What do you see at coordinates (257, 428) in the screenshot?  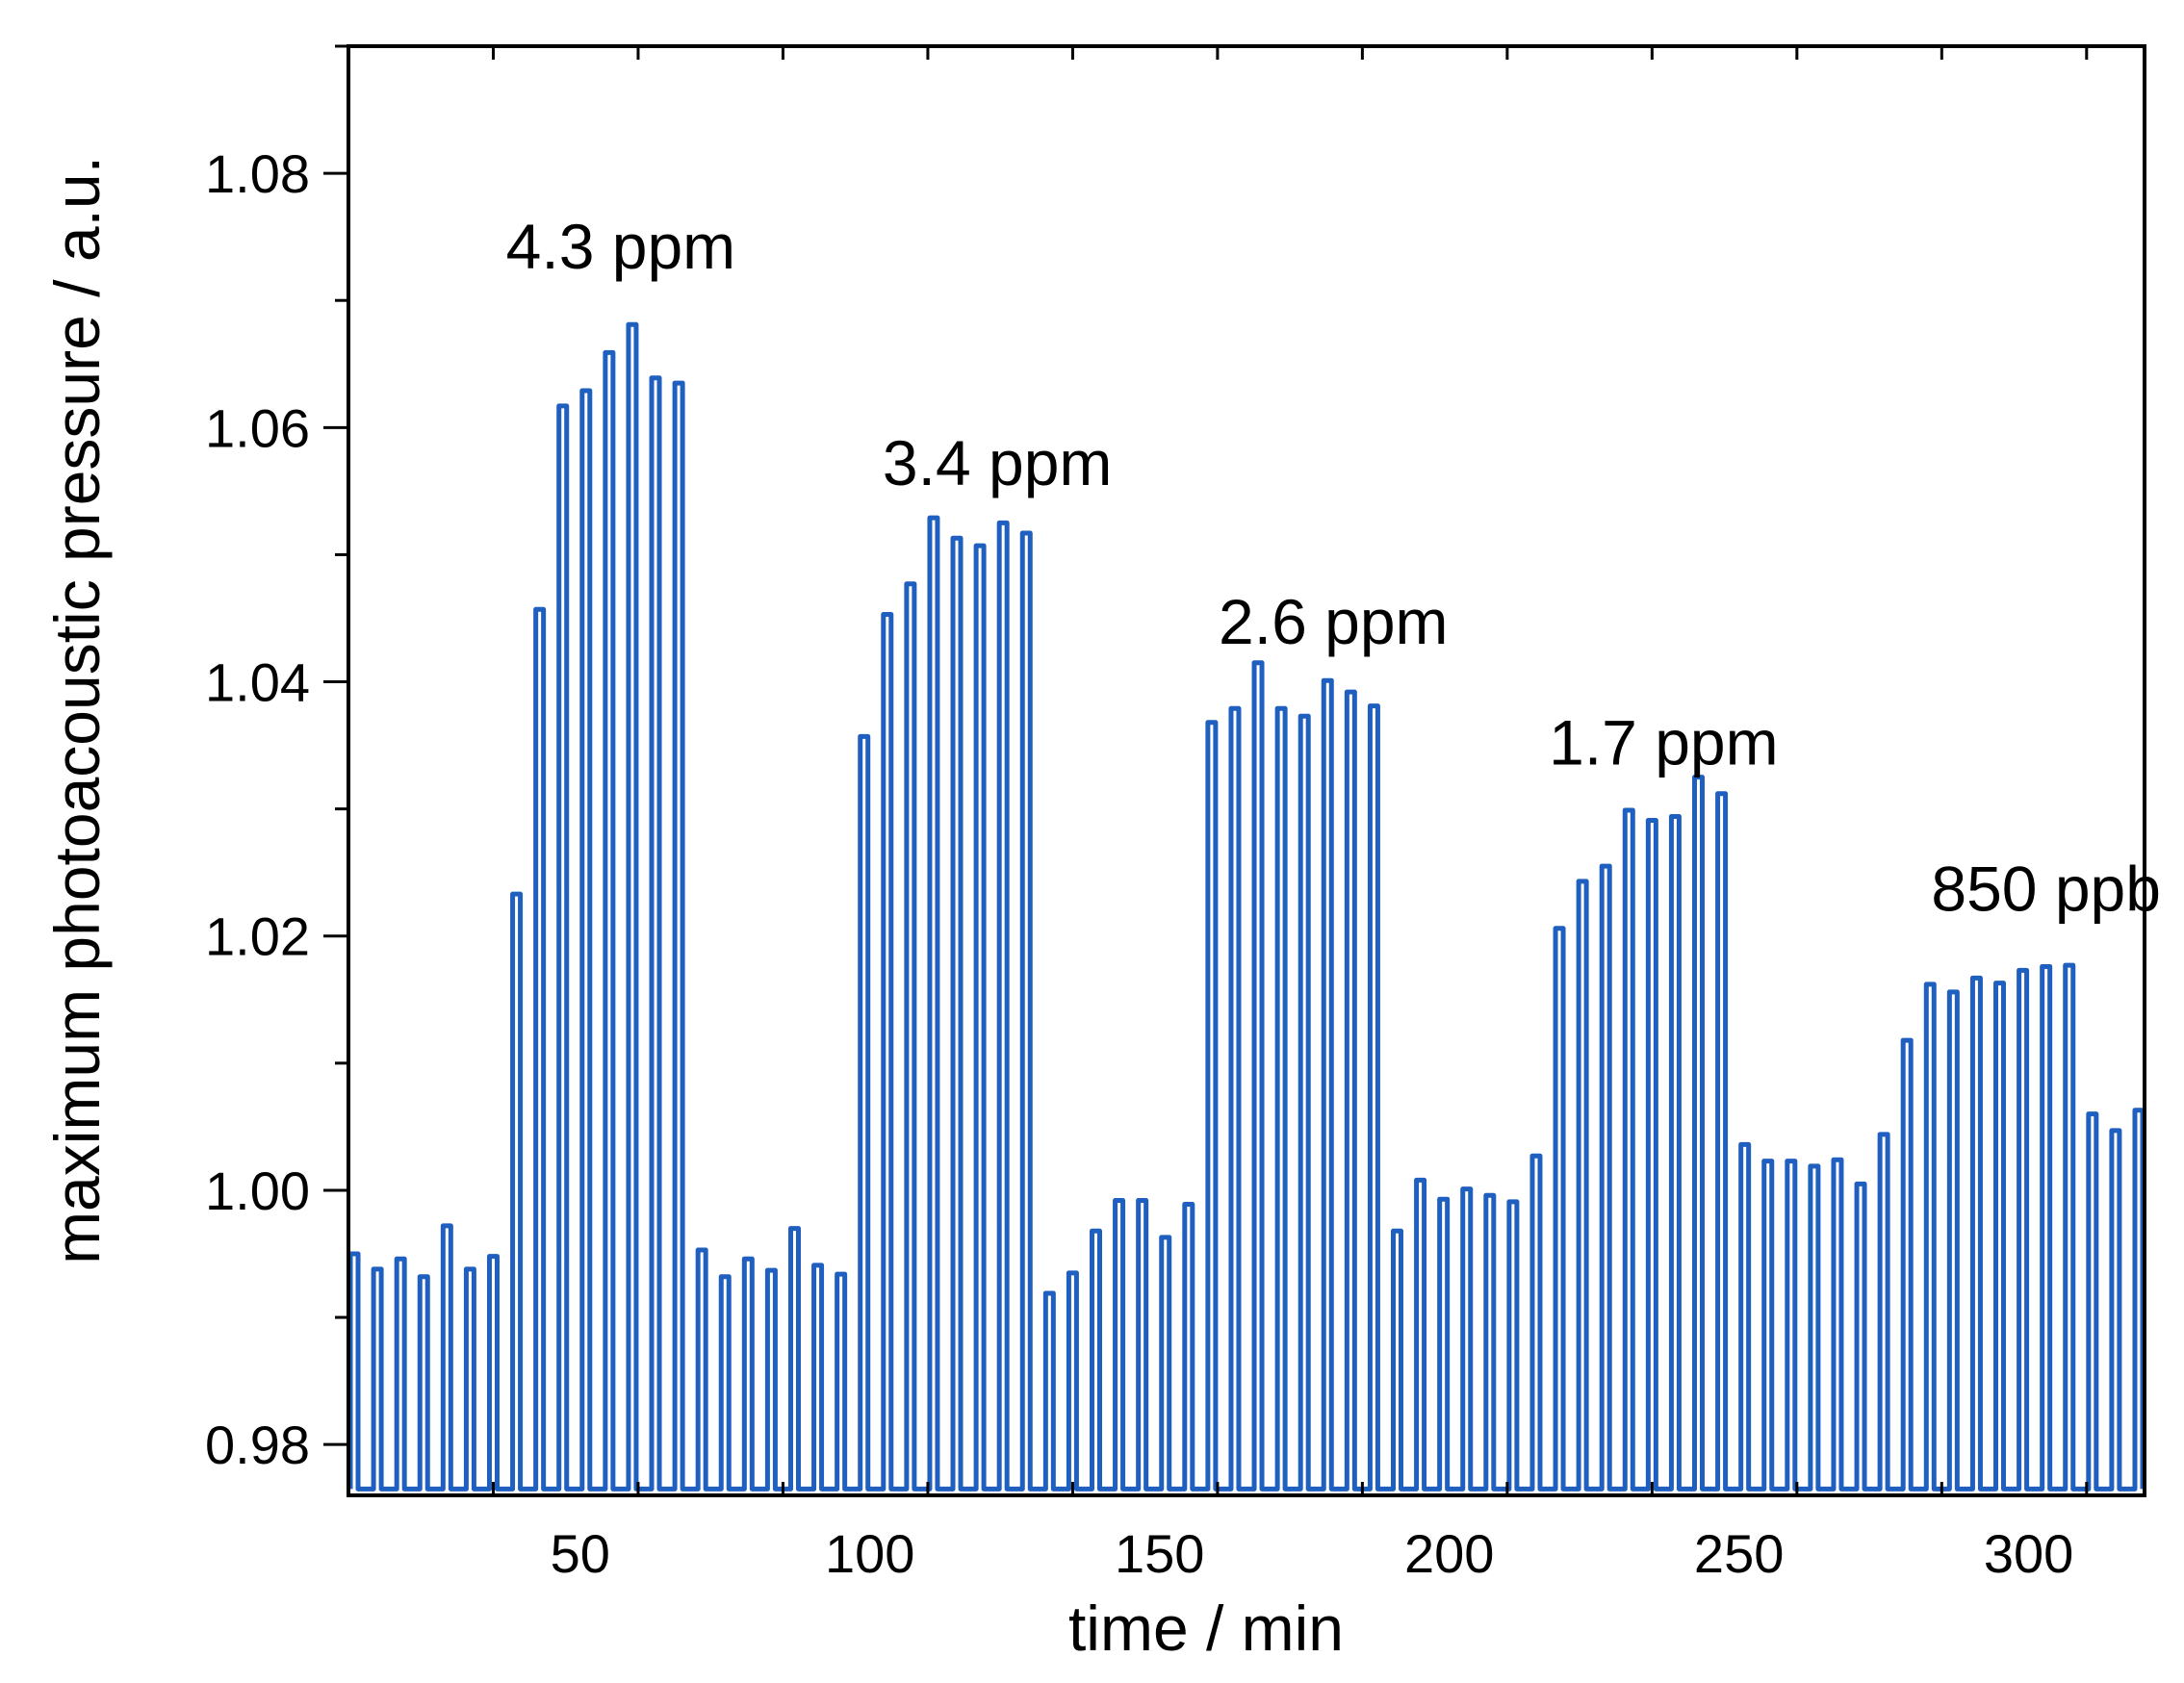 I see `y-tick-label: 1.06` at bounding box center [257, 428].